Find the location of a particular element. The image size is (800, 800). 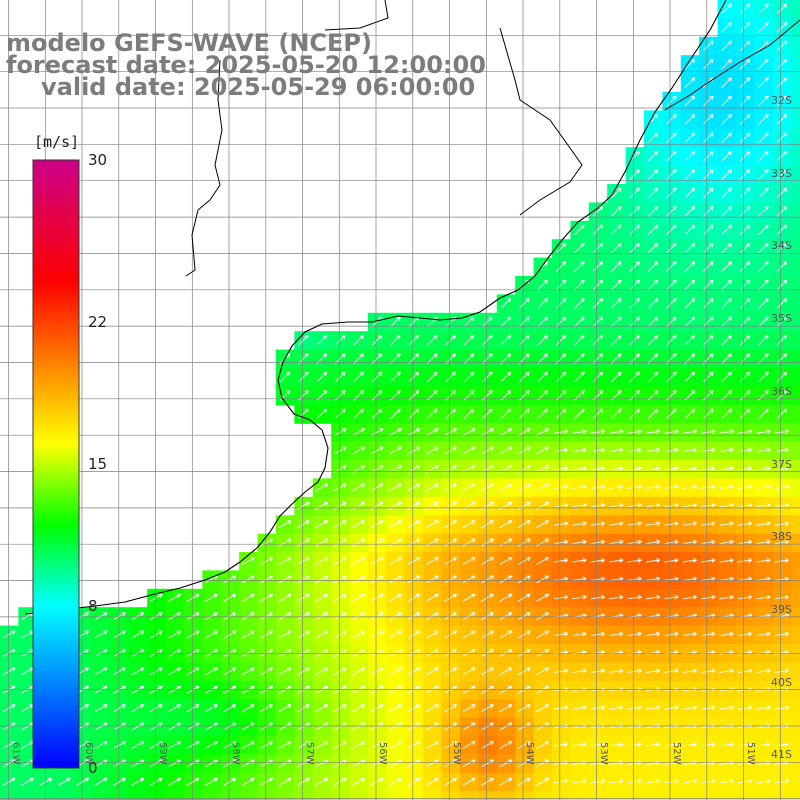

lon-label: 51W is located at coordinates (750, 753).